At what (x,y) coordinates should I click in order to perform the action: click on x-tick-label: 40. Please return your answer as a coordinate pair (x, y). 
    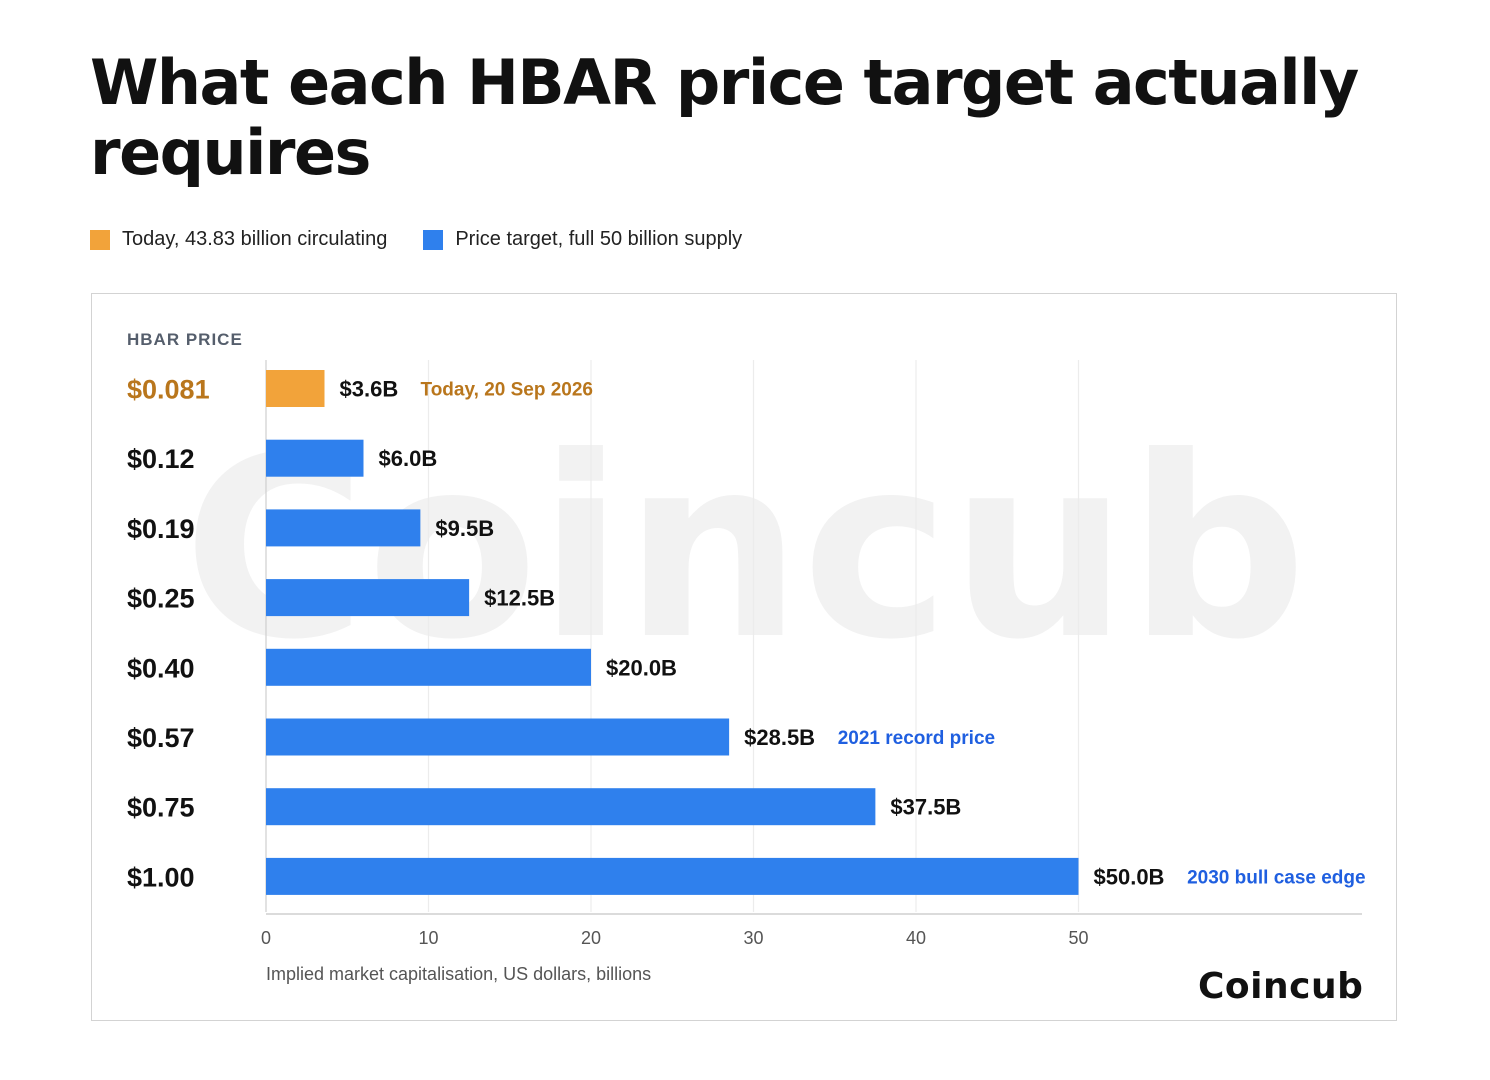
    Looking at the image, I should click on (916, 938).